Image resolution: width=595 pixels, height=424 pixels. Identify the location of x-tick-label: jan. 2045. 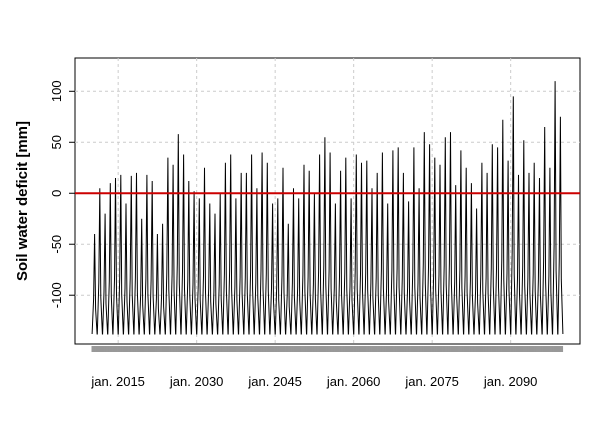
(274, 381).